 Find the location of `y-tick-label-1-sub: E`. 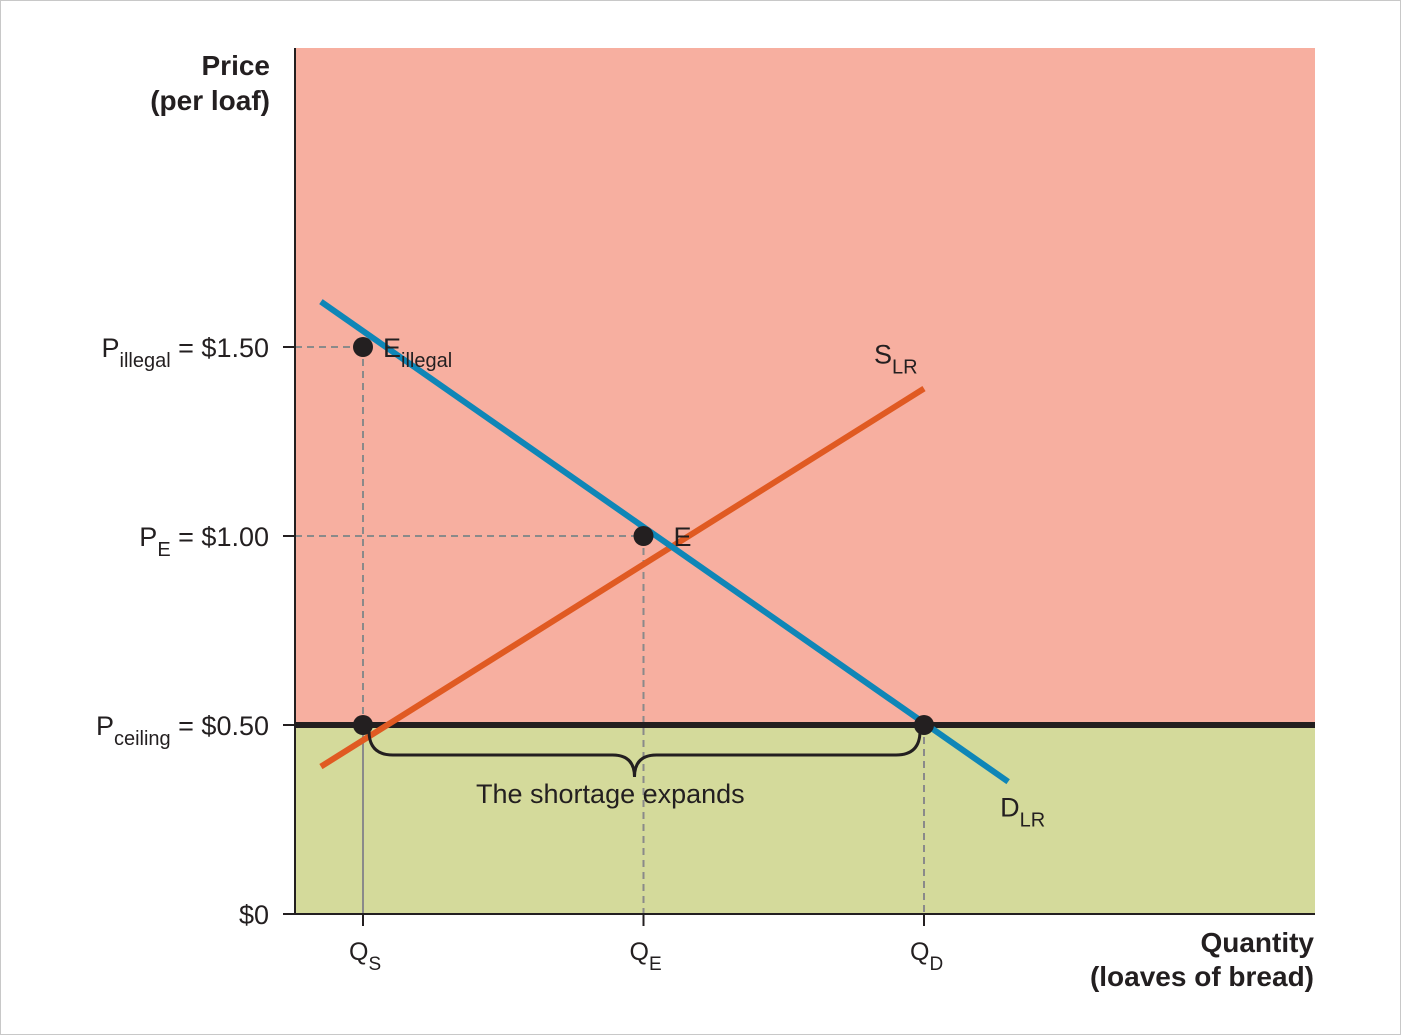

y-tick-label-1-sub: E is located at coordinates (163, 550).